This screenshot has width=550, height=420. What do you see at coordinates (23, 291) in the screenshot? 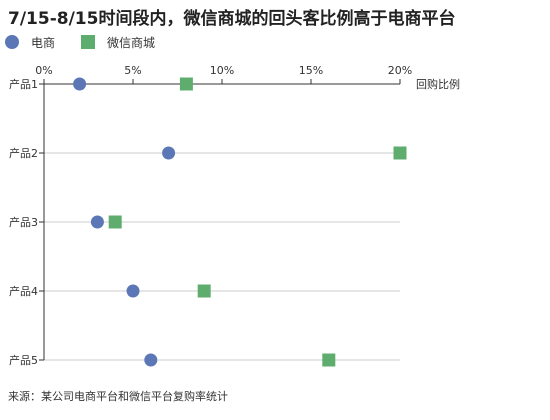
I see `y-tick-label: 产品4` at bounding box center [23, 291].